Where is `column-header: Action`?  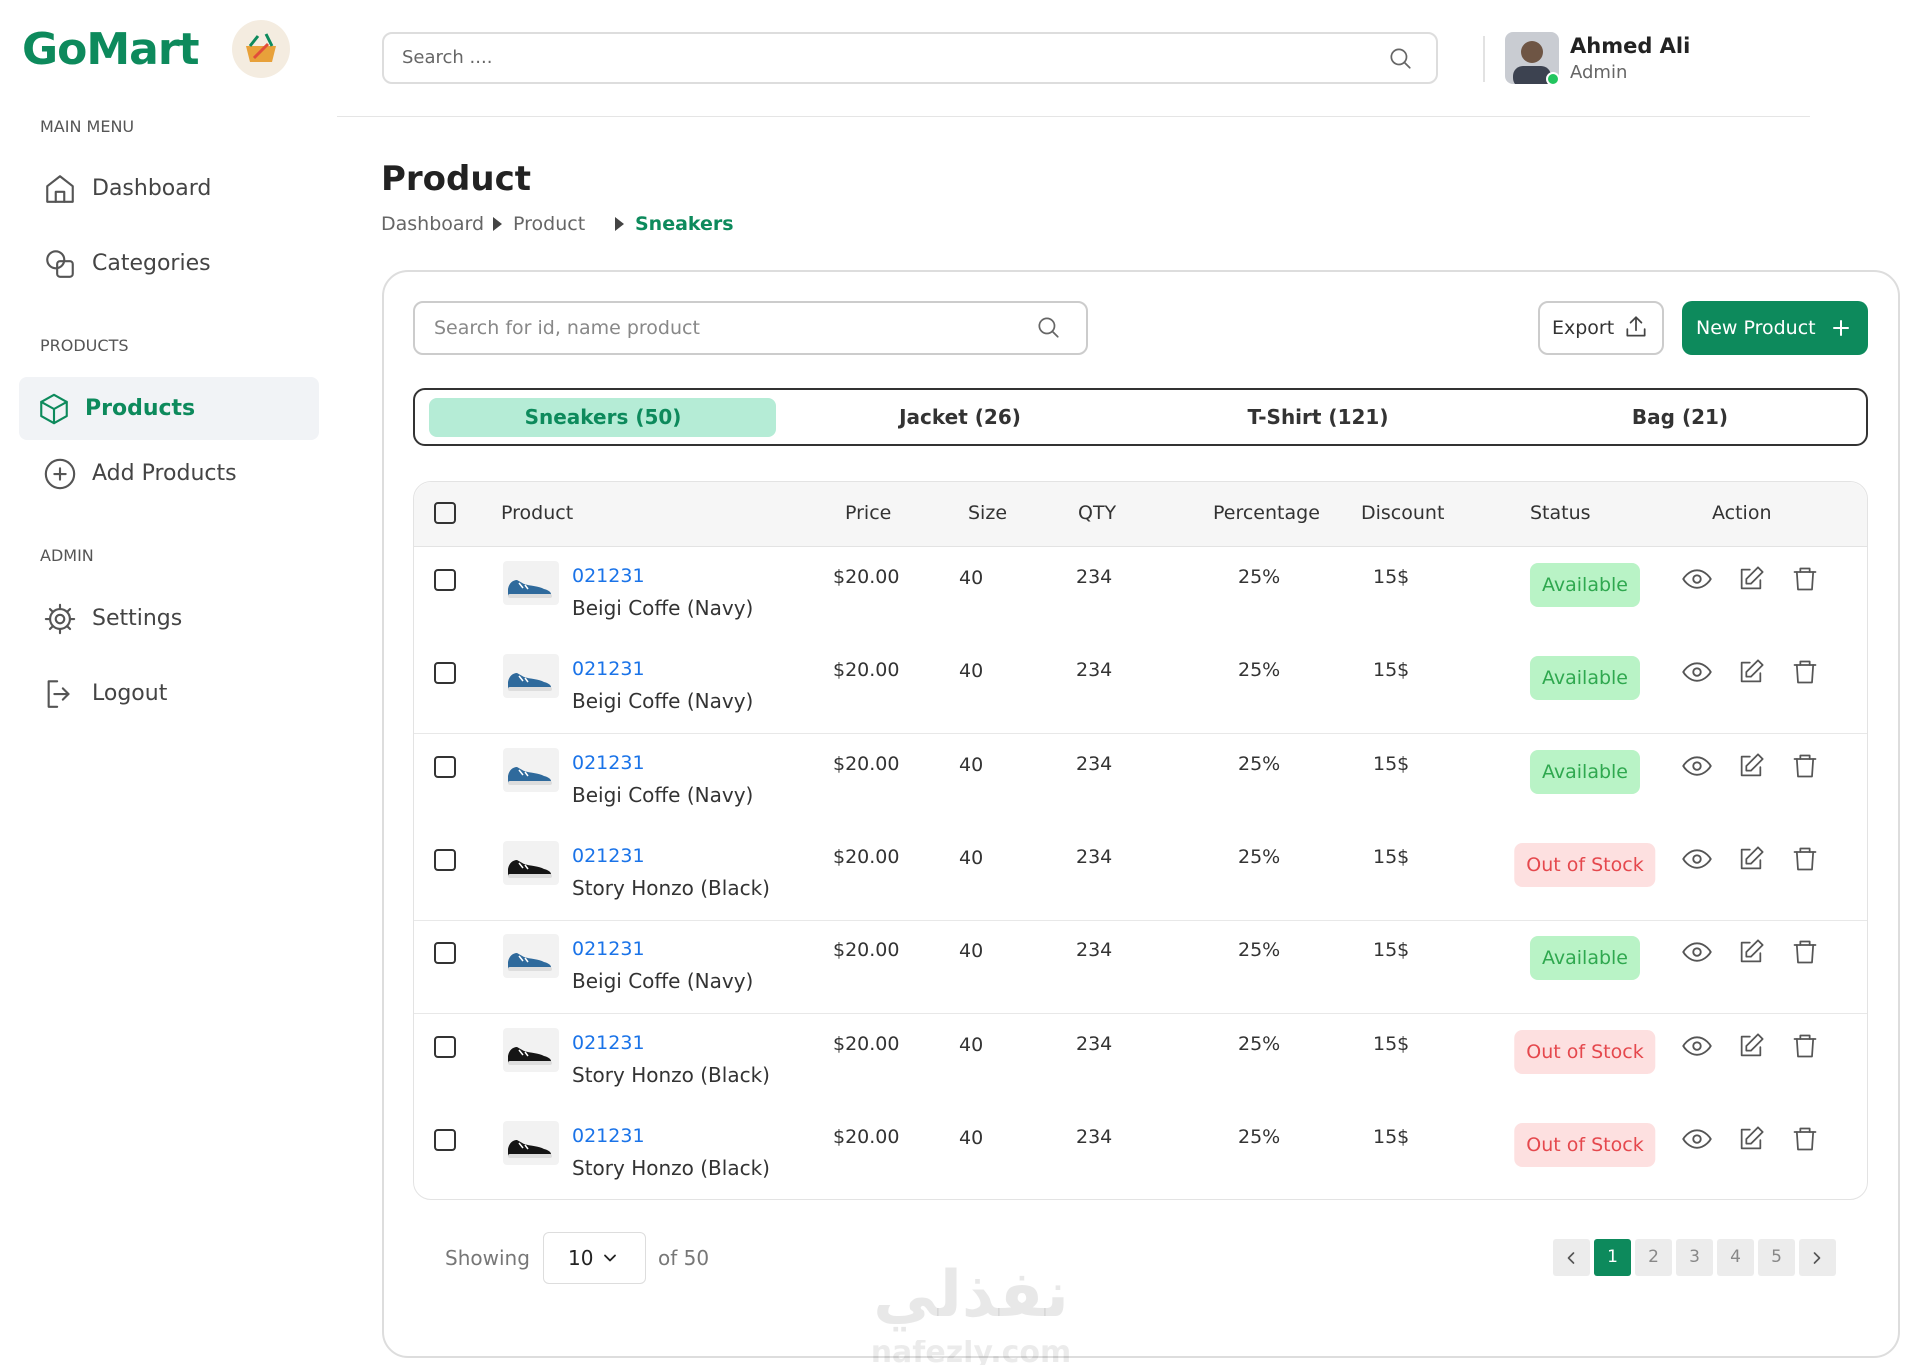 column-header: Action is located at coordinates (1742, 513).